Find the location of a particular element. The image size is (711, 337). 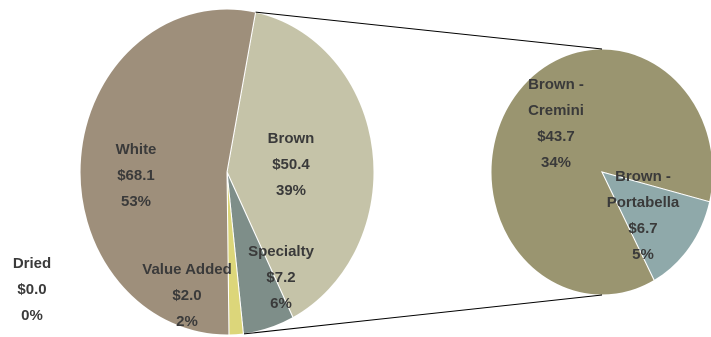

label-white-value: $68.1 is located at coordinates (136, 175).